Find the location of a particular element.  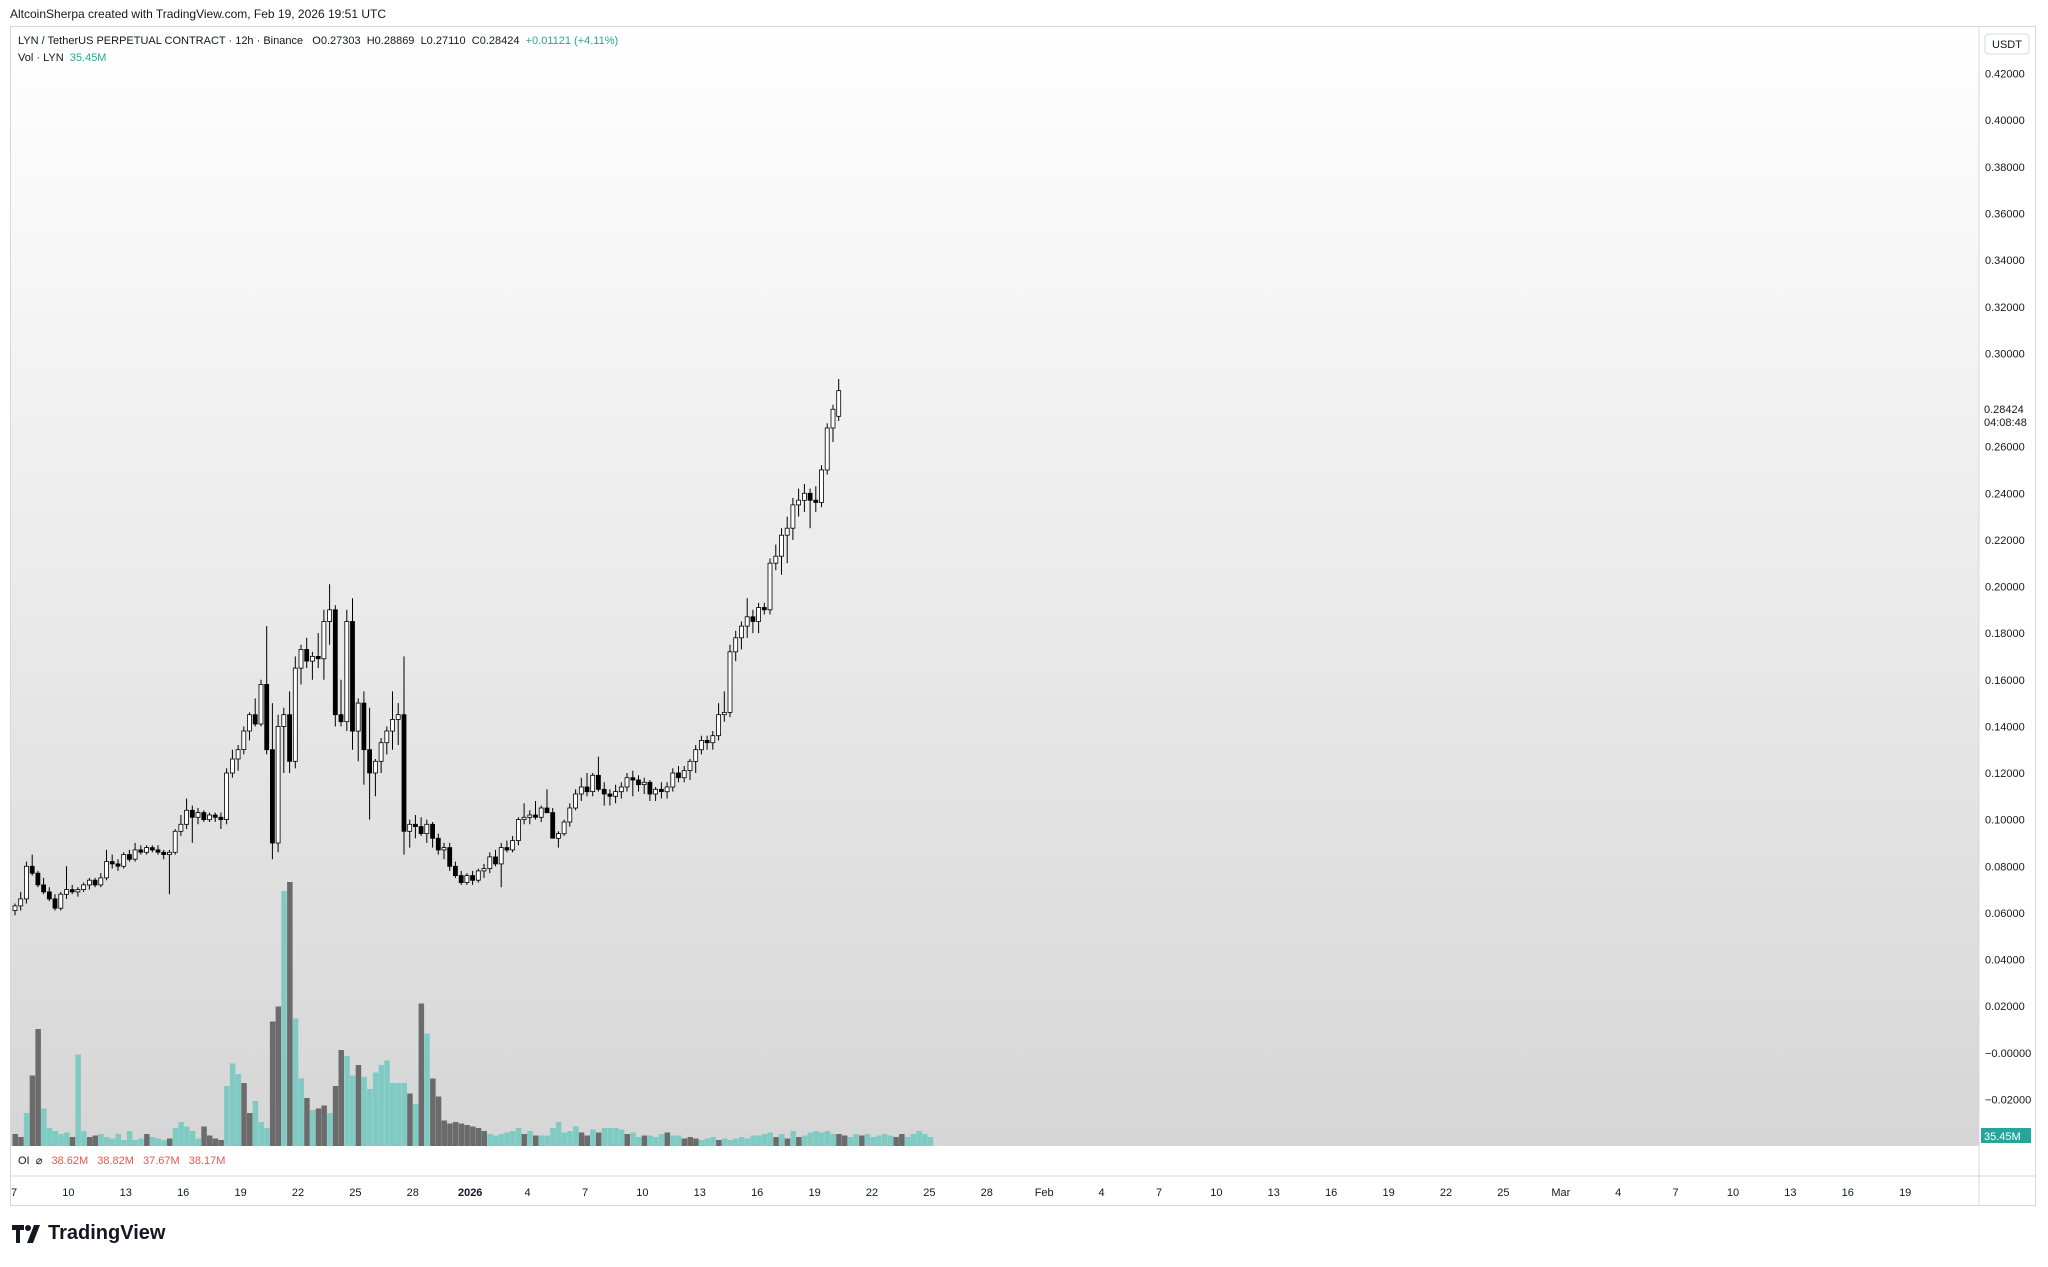

price-tick-label: 0.36000 is located at coordinates (2005, 215).